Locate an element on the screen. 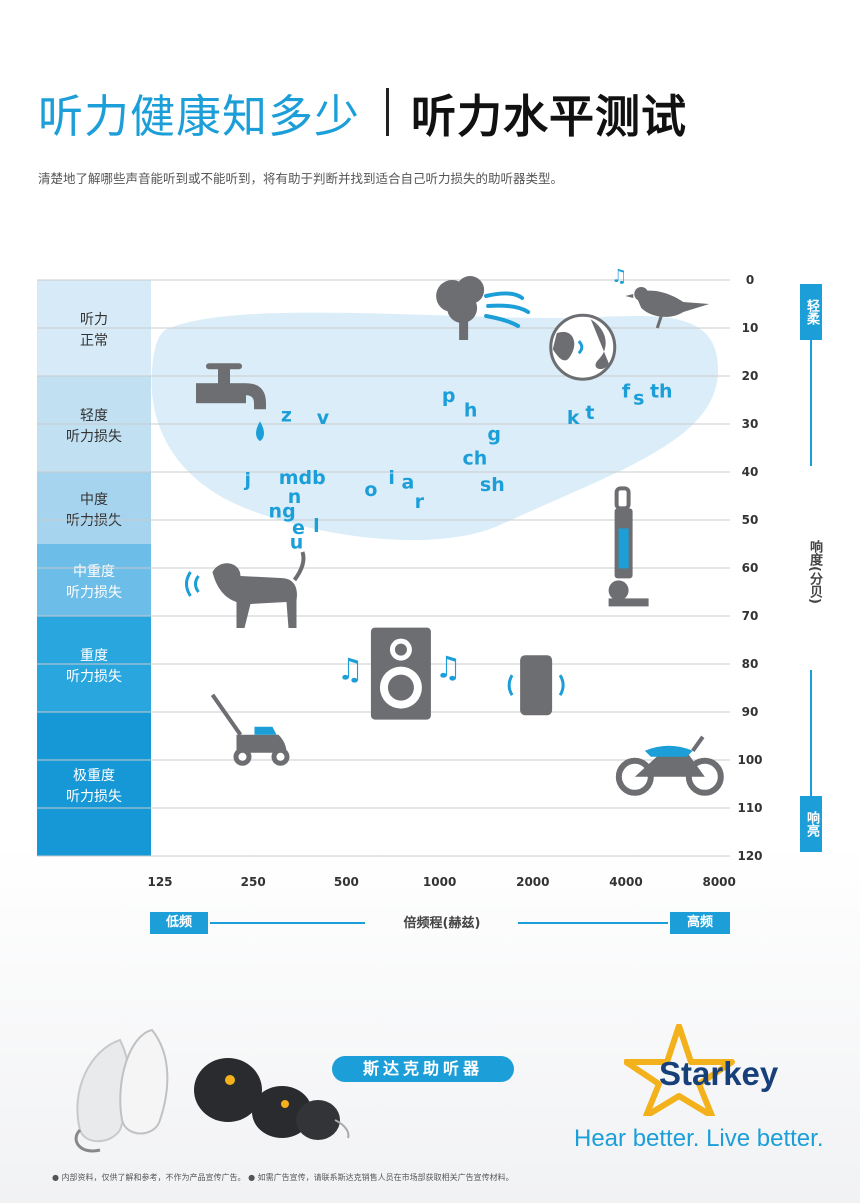 Image resolution: width=860 pixels, height=1203 pixels. x-tick-labels: 125 250 500 1000 2000 4000 8000 is located at coordinates (441, 882).